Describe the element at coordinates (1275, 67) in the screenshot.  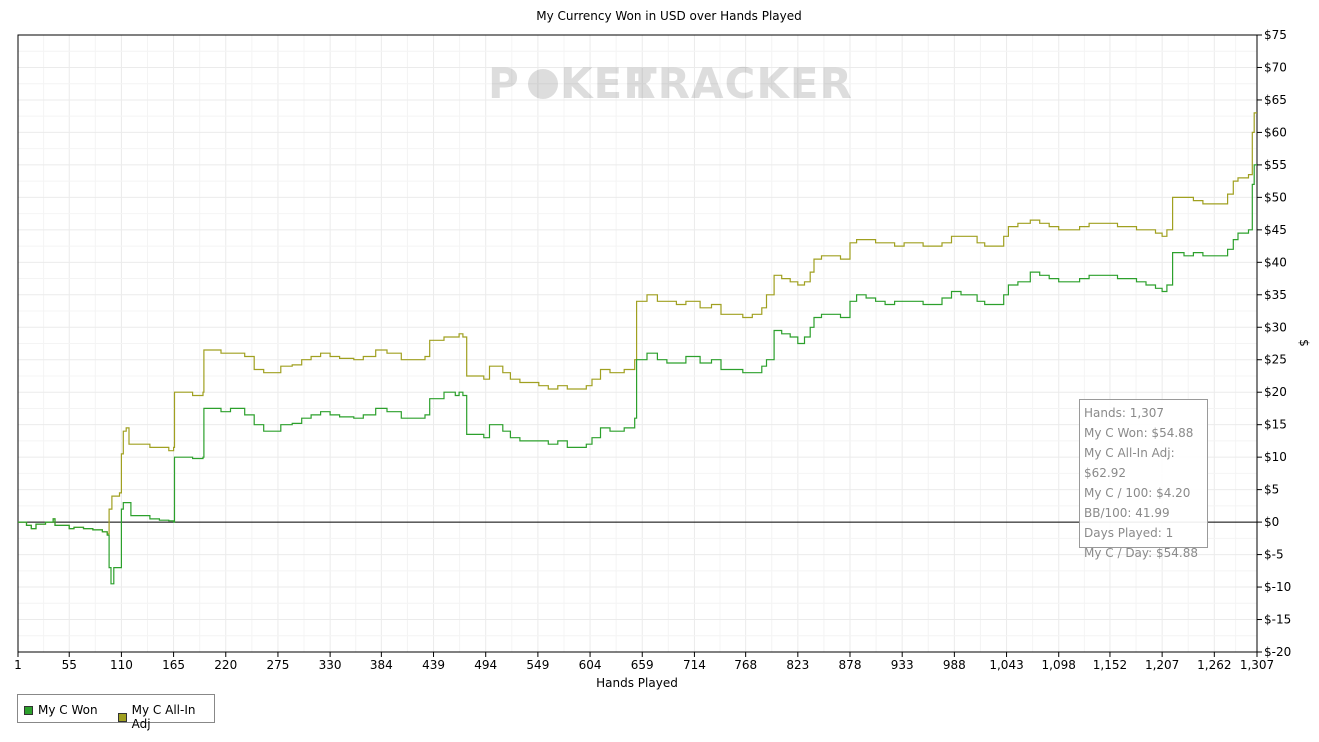
I see `y-tick-label: $70` at that location.